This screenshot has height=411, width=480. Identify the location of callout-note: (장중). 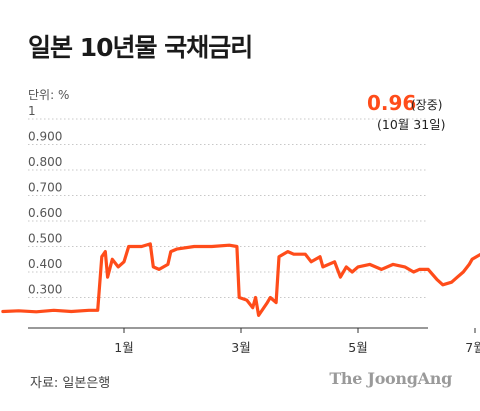
(426, 105).